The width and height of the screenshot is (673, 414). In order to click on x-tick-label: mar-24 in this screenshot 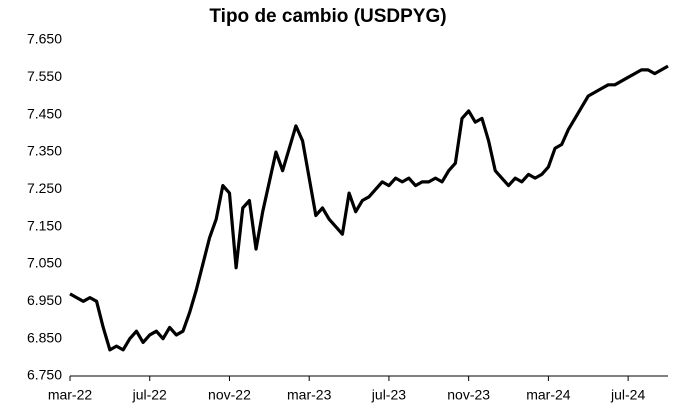, I will do `click(548, 395)`.